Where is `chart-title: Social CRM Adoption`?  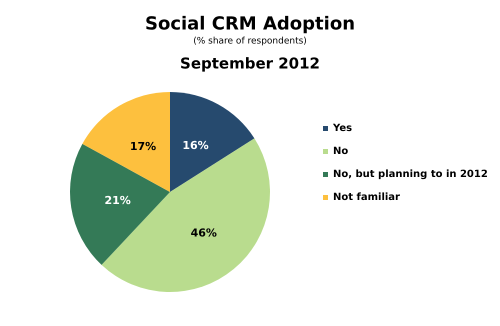
chart-title: Social CRM Adoption is located at coordinates (250, 24).